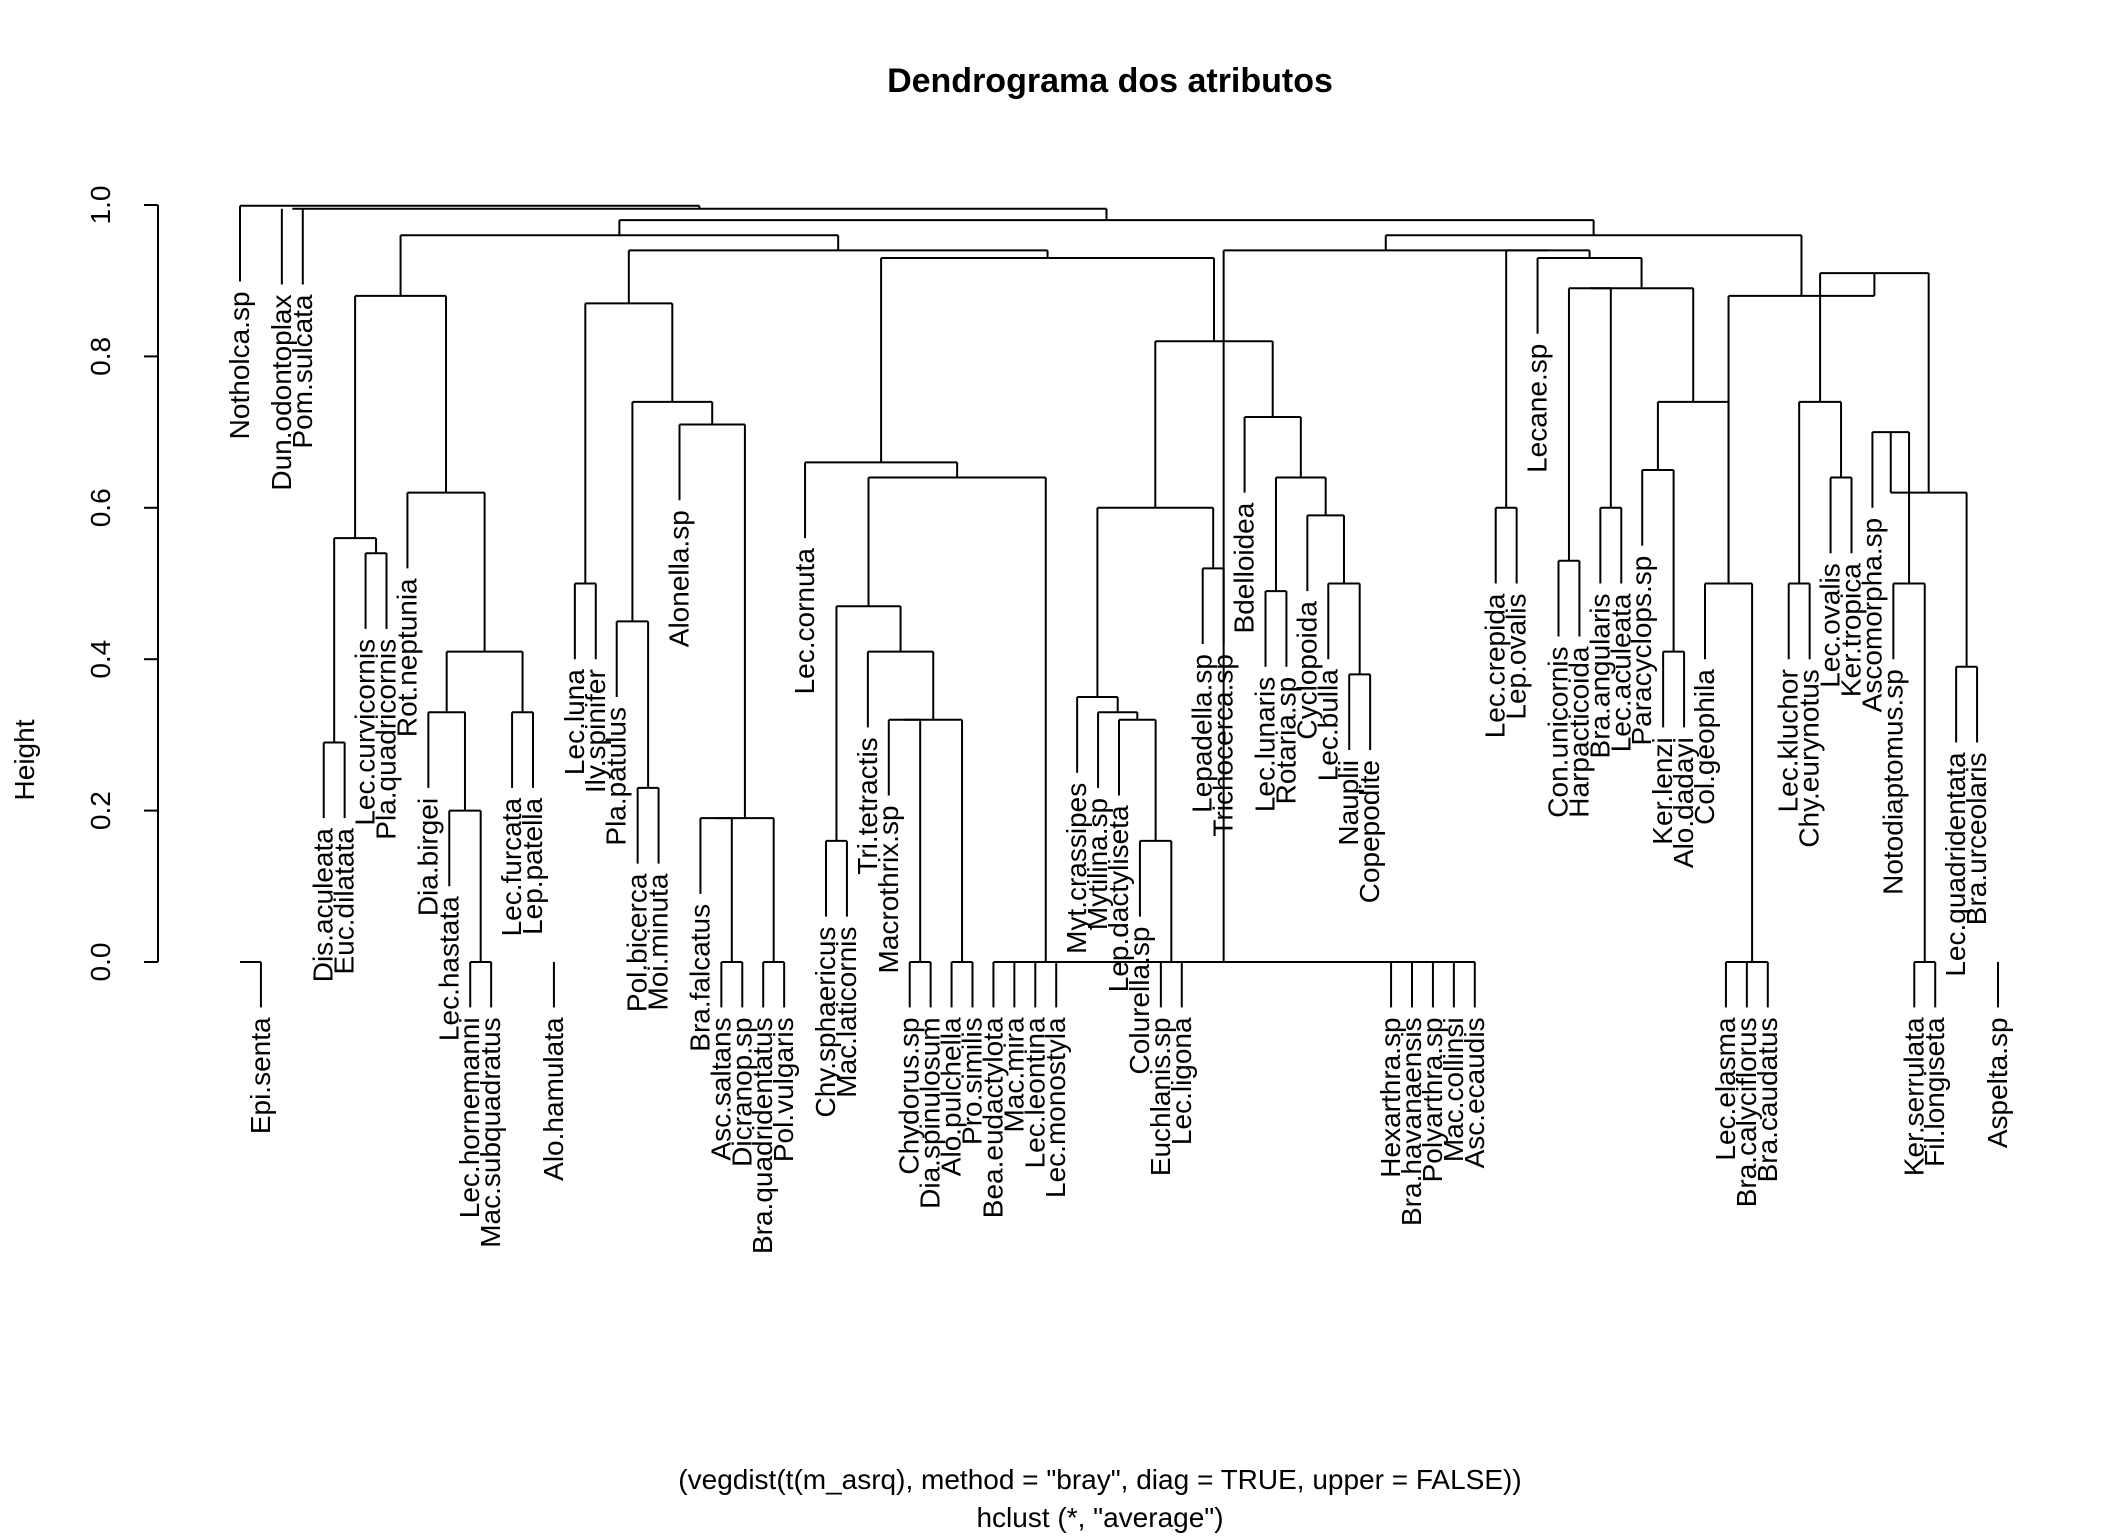 The height and width of the screenshot is (1536, 2112). Describe the element at coordinates (1809, 758) in the screenshot. I see `leaf-label: Chy.eurynotus` at that location.